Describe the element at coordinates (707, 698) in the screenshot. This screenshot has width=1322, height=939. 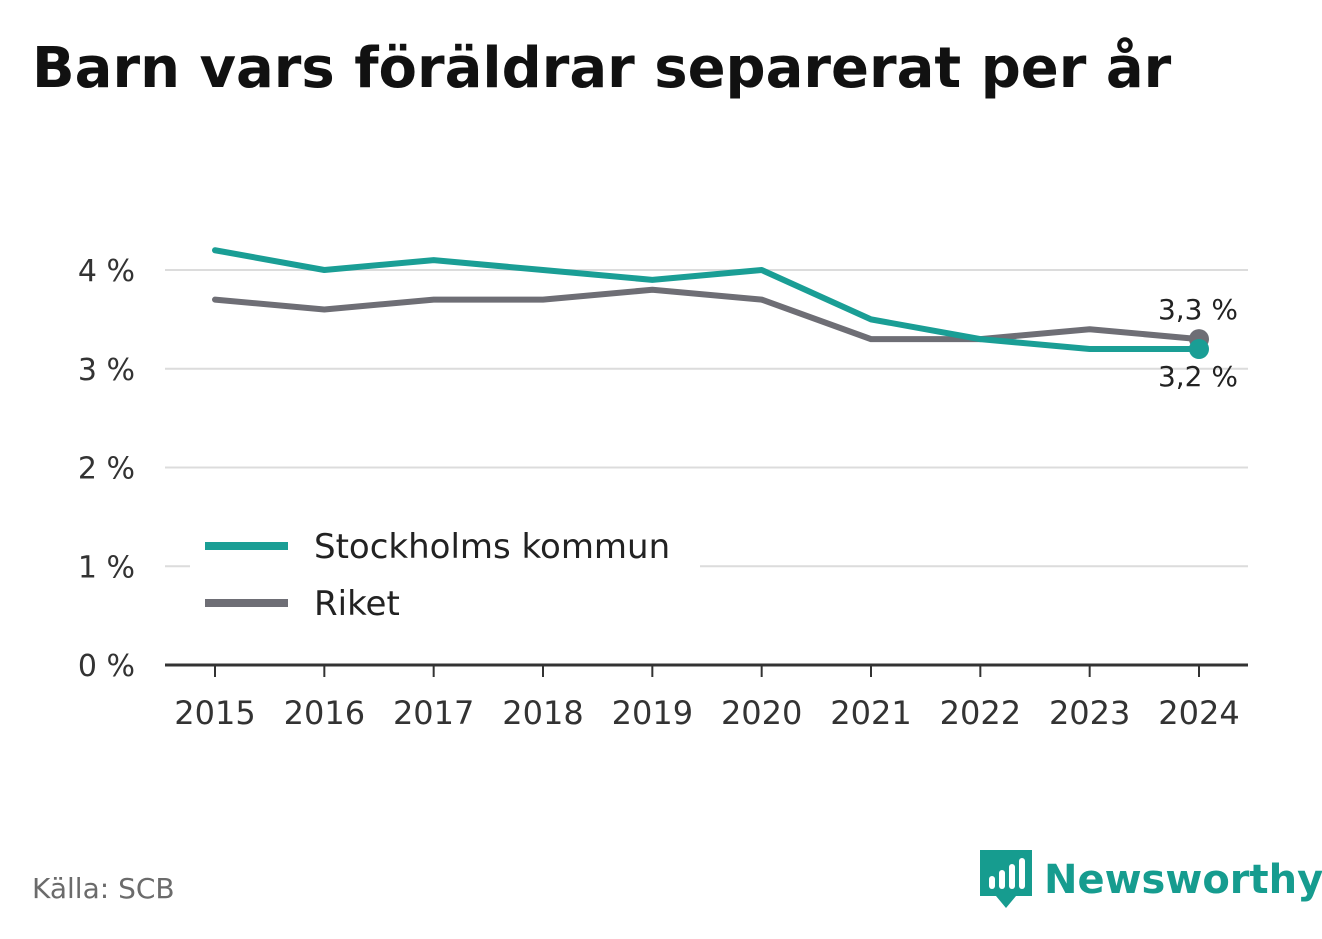
I see `x-axis-ticks: 2015 2016 2017 2018 2019 2020 2021 2022 2023 2024` at that location.